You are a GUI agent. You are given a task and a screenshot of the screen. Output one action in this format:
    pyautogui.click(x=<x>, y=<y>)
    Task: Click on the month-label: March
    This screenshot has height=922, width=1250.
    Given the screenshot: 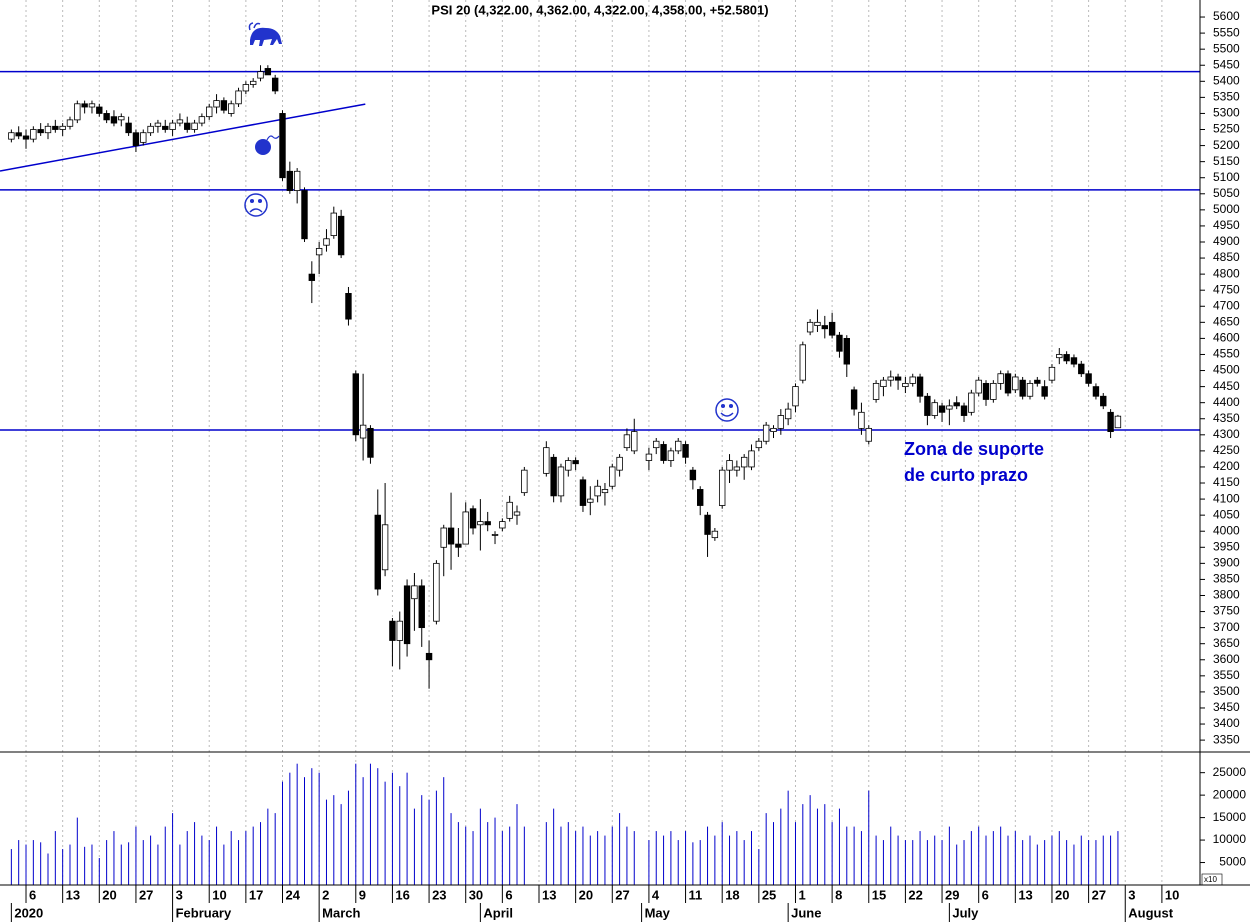 What is the action you would take?
    pyautogui.click(x=341, y=912)
    